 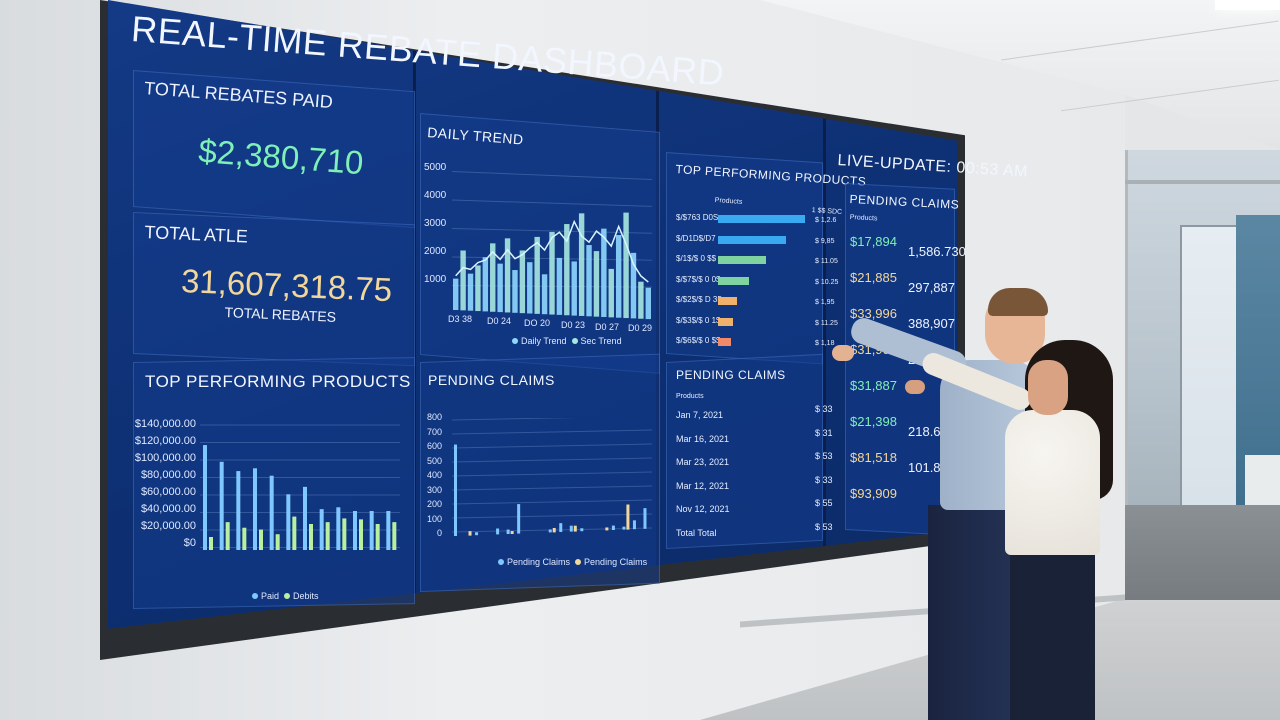 What do you see at coordinates (873, 493) in the screenshot?
I see `claim-amount: $93,909` at bounding box center [873, 493].